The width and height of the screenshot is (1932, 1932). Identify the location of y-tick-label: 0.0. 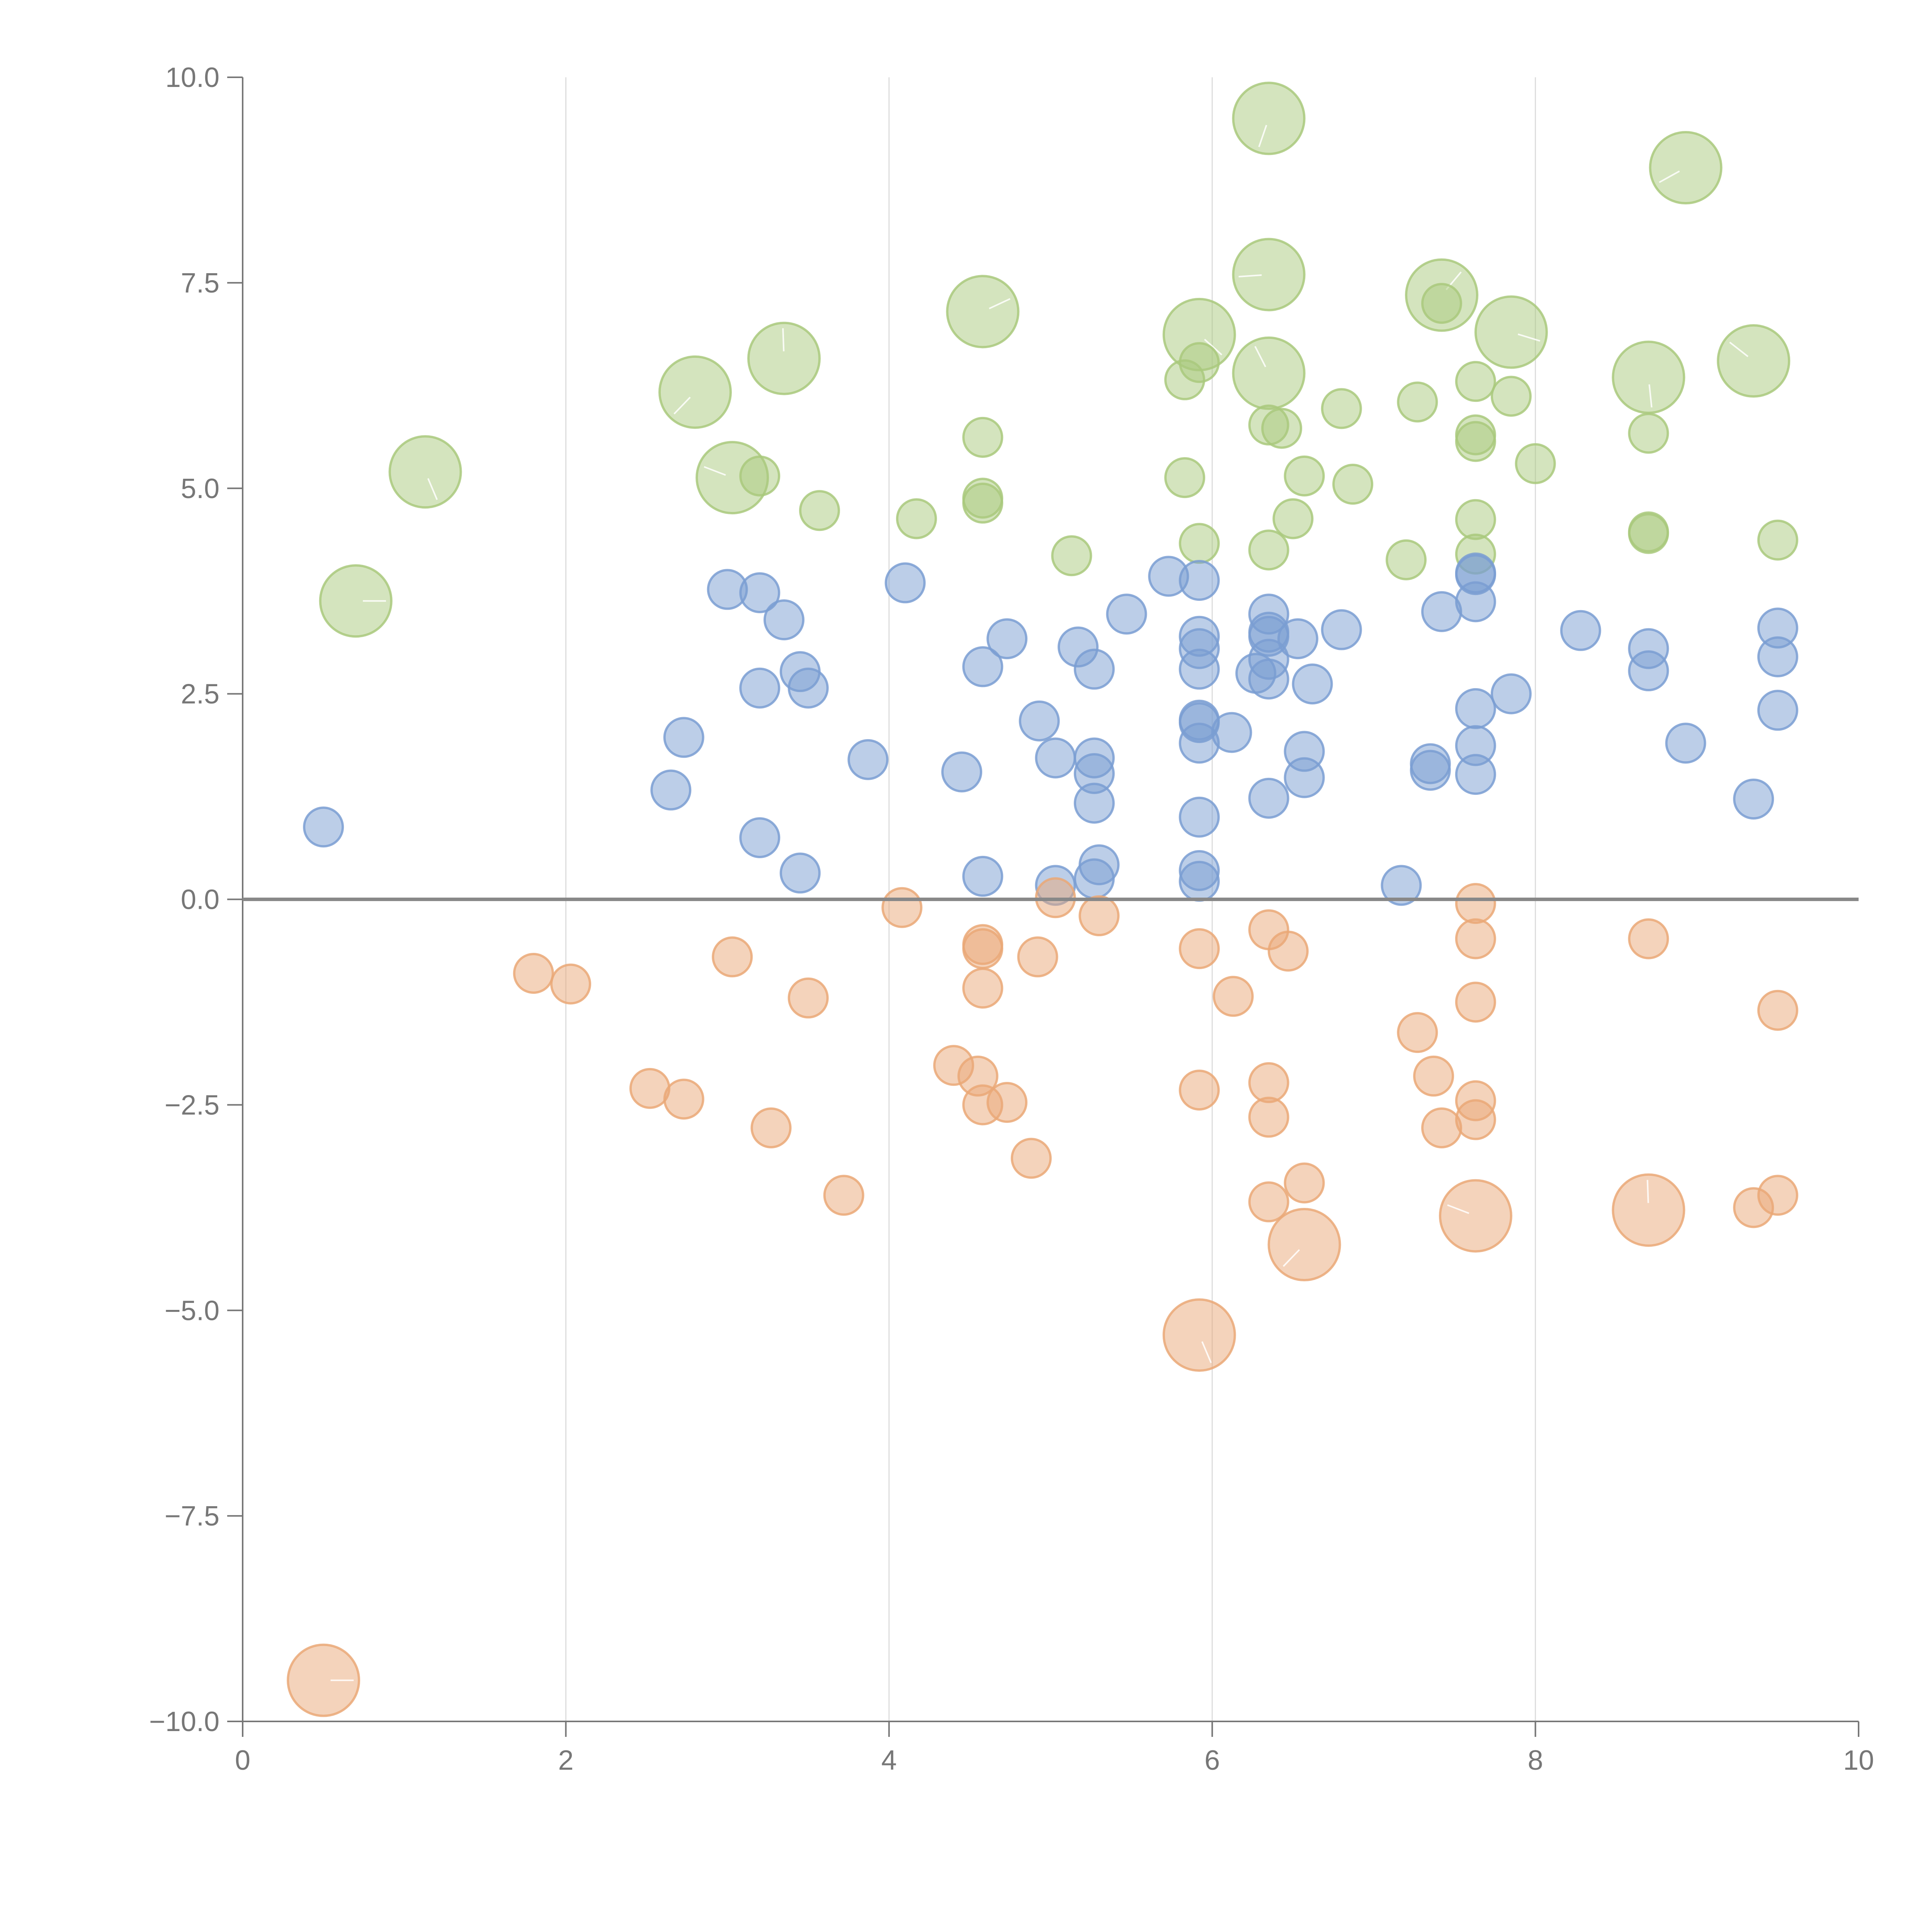
(200, 900).